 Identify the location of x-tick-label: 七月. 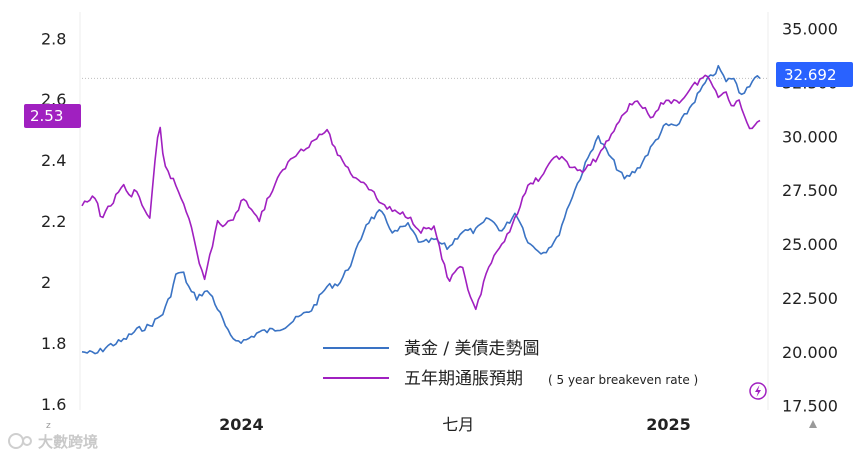
(458, 424).